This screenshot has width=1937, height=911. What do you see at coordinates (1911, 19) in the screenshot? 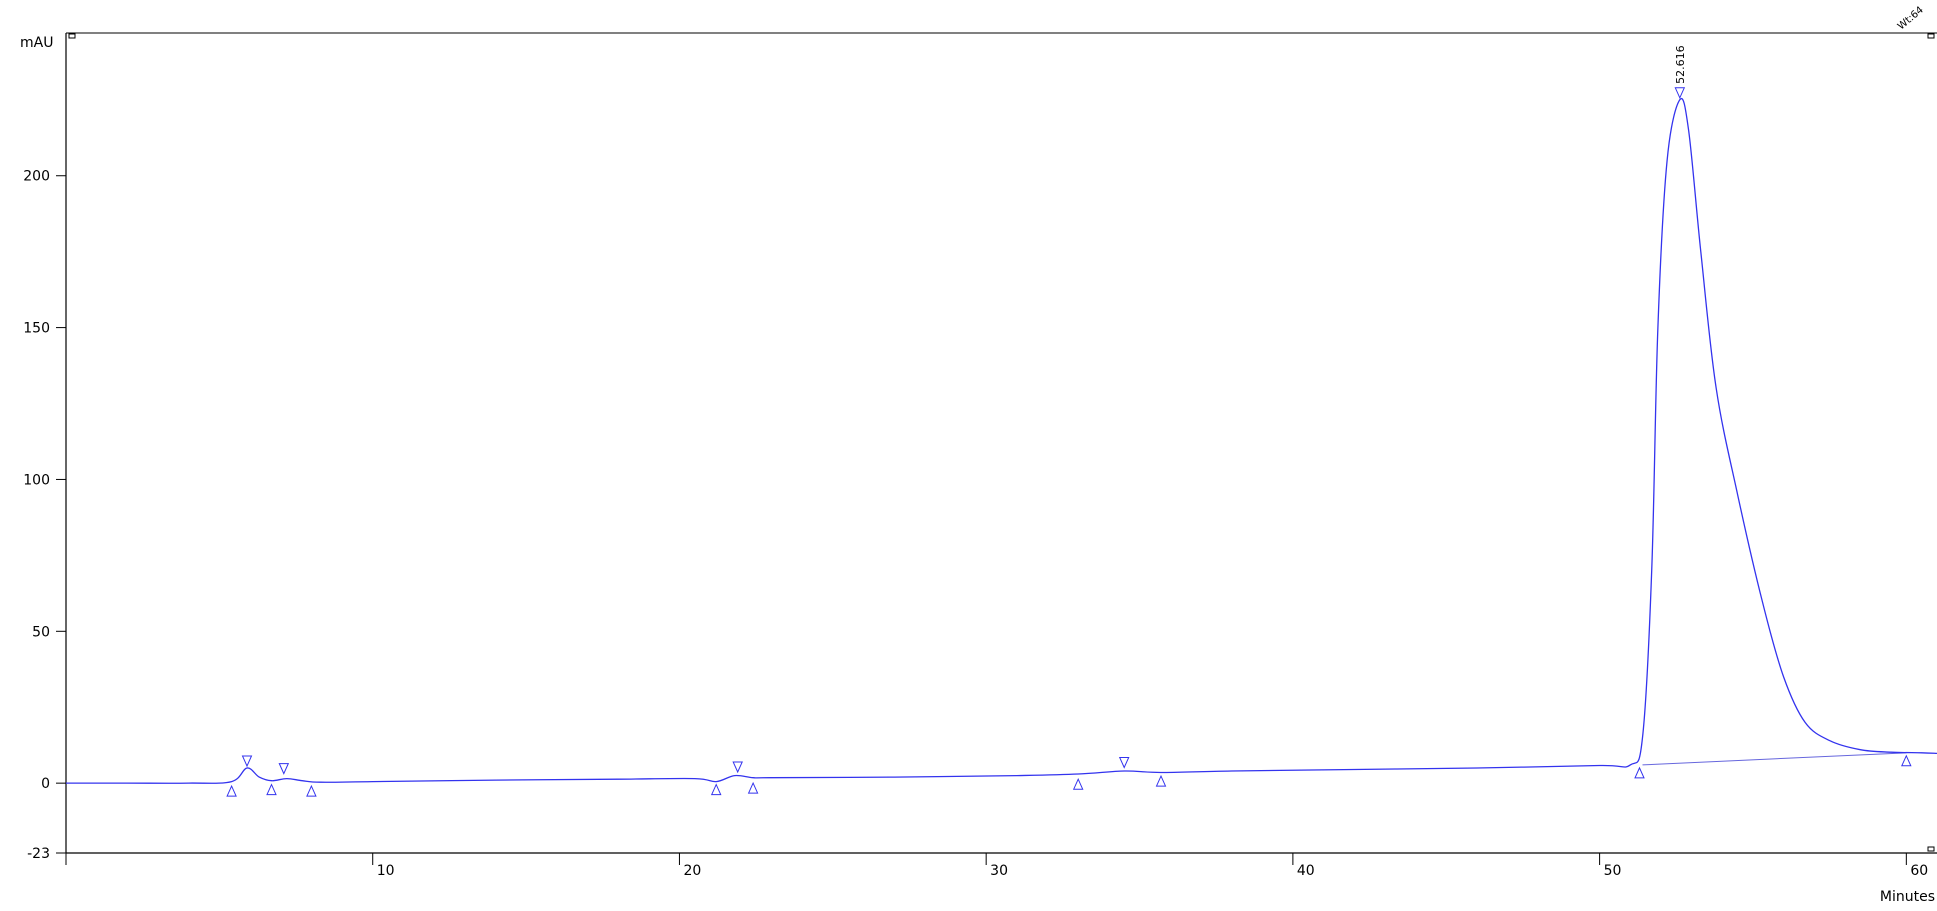
I see `corner-label: Wt:64` at bounding box center [1911, 19].